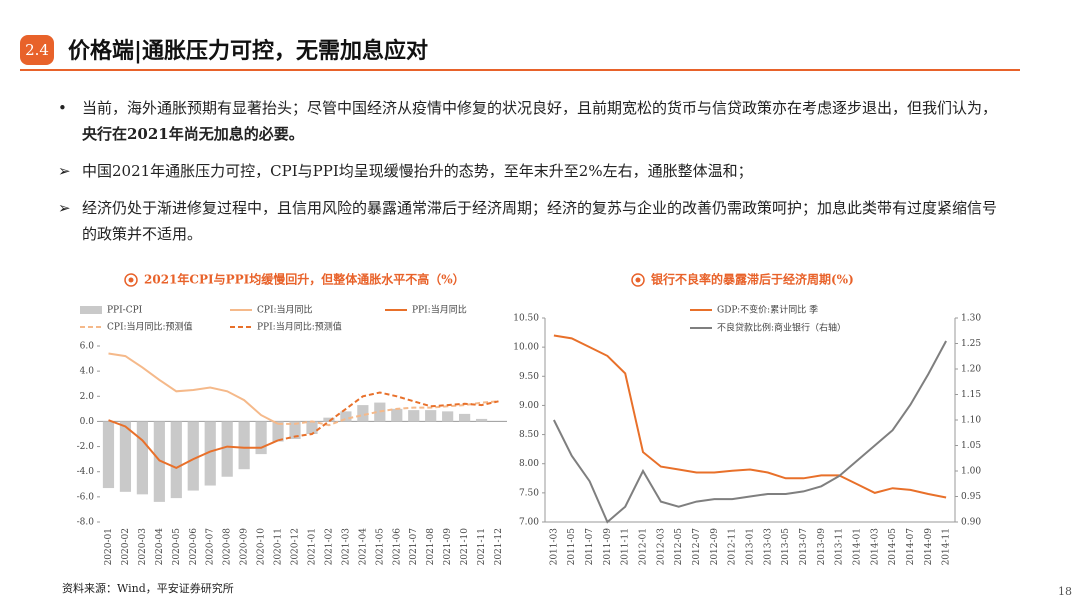 The width and height of the screenshot is (1080, 608). What do you see at coordinates (397, 547) in the screenshot?
I see `x-tick-label: 2021-06` at bounding box center [397, 547].